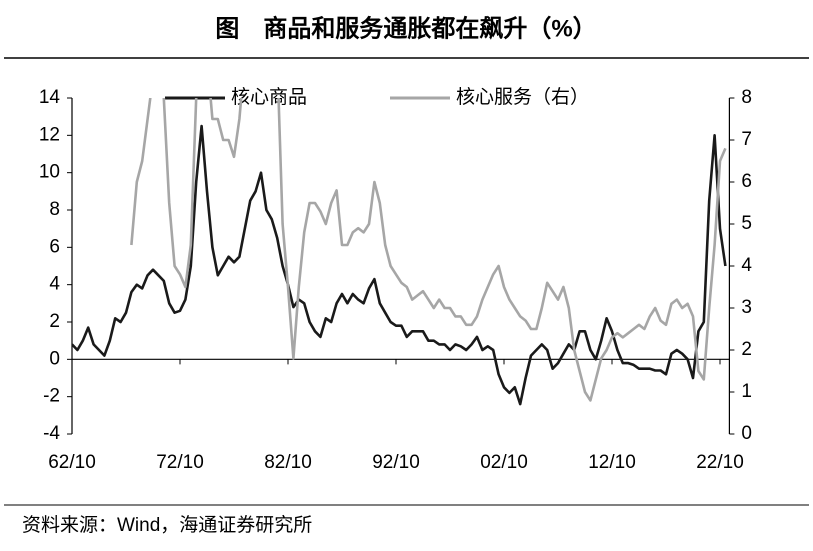 Image resolution: width=813 pixels, height=551 pixels. I want to click on y-tick-label: 14, so click(50, 97).